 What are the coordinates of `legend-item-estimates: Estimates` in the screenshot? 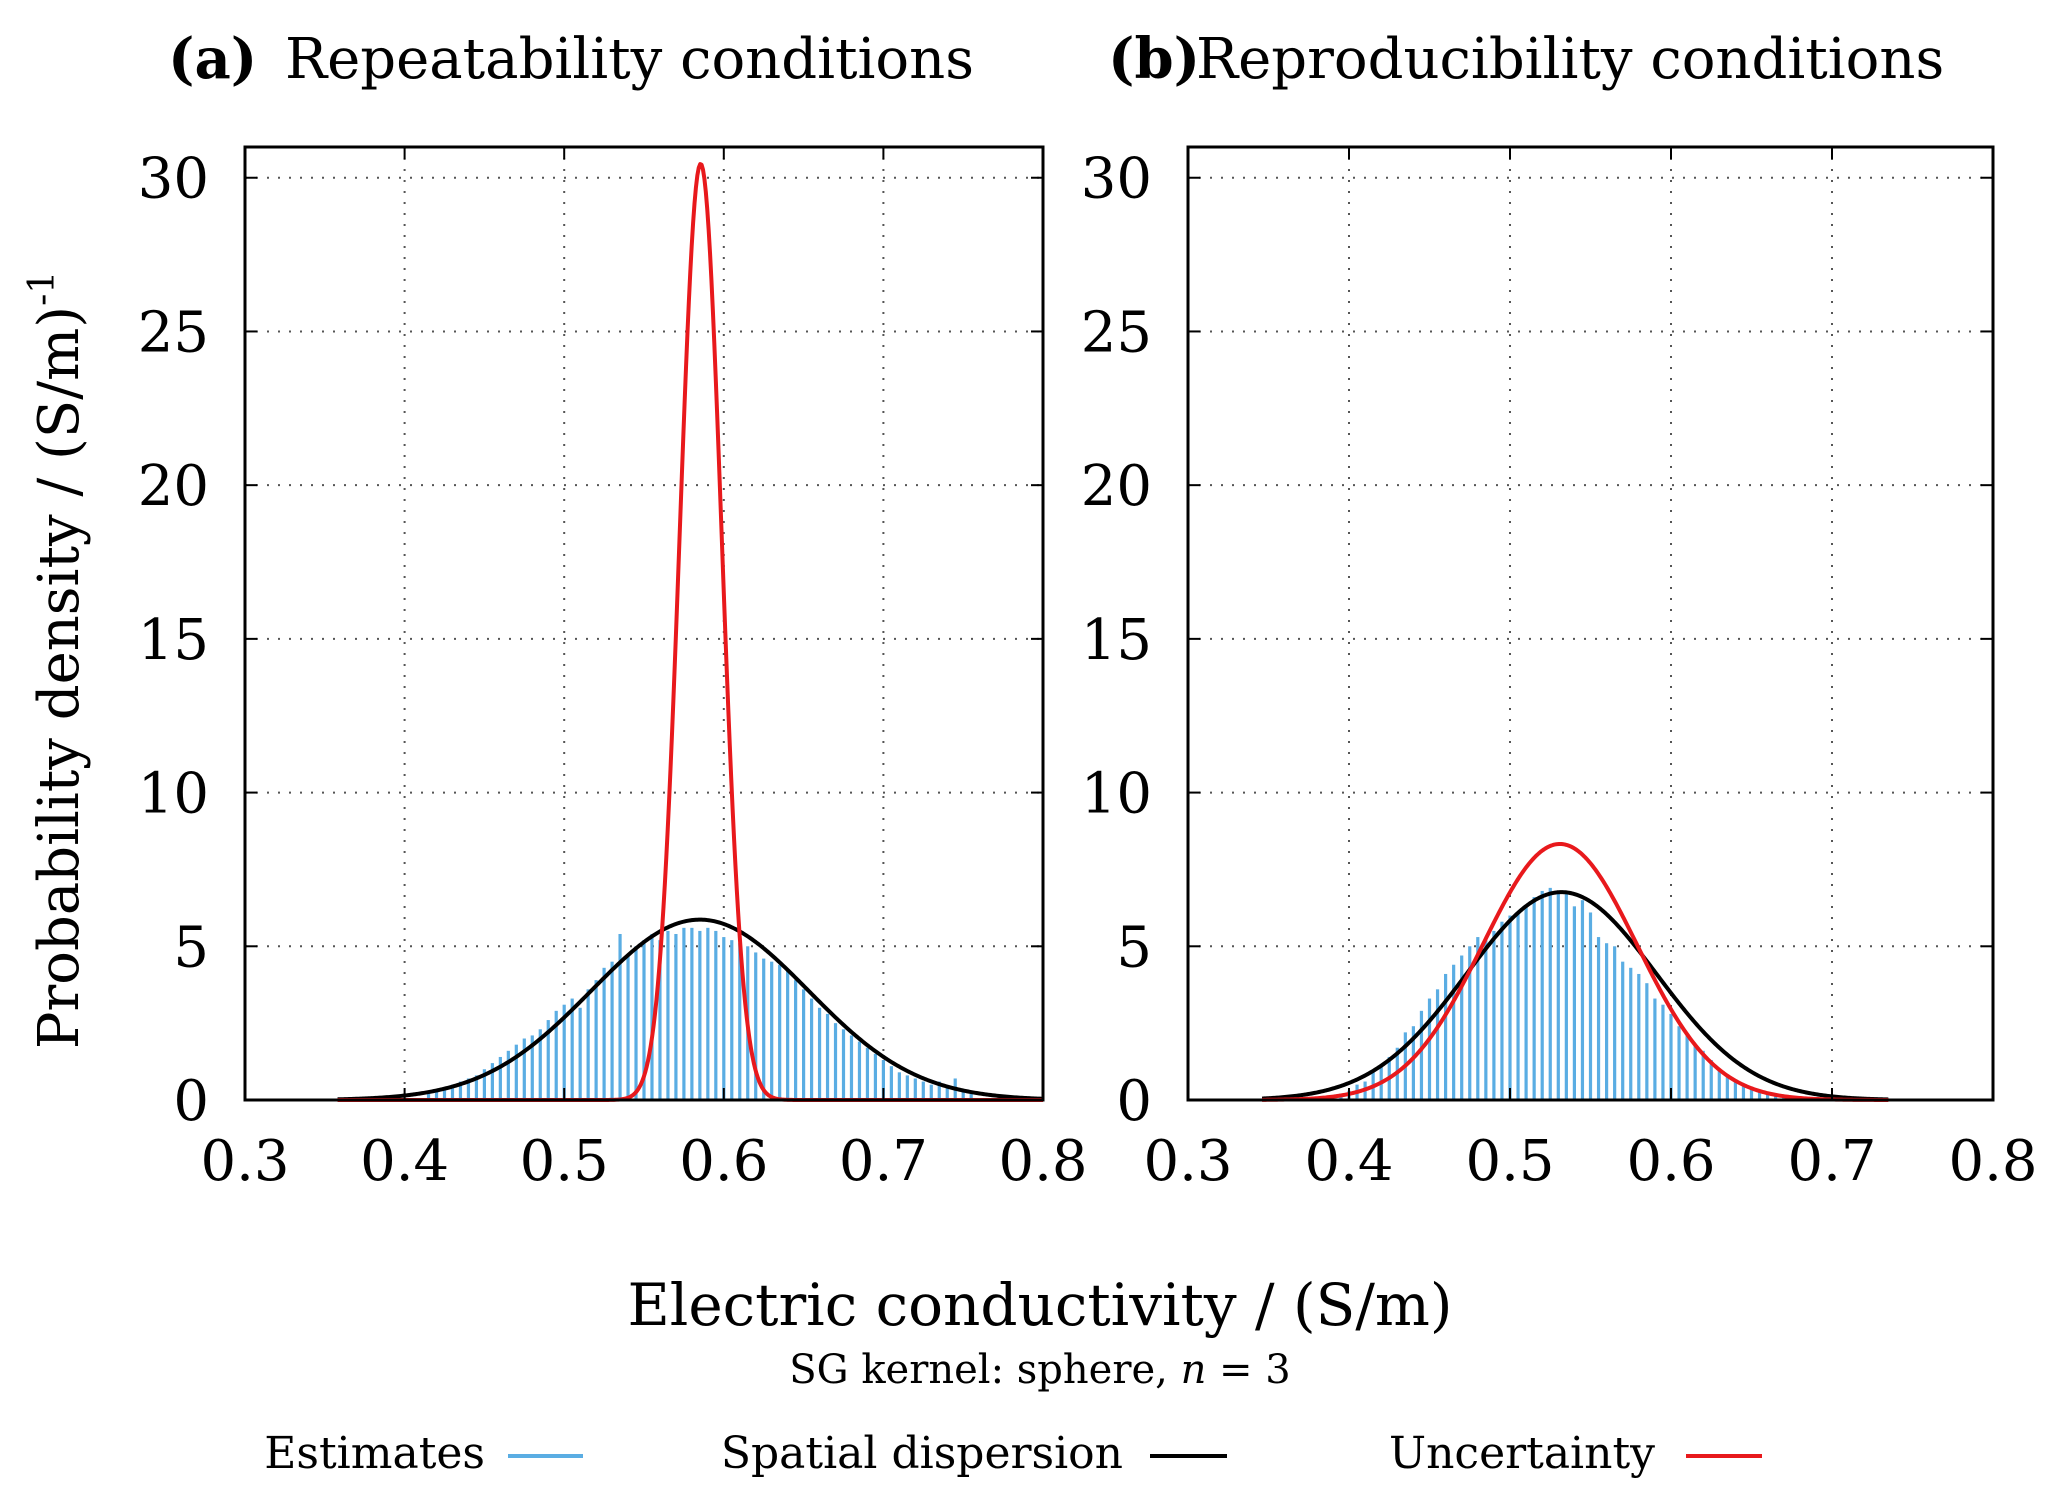 It's located at (423, 1453).